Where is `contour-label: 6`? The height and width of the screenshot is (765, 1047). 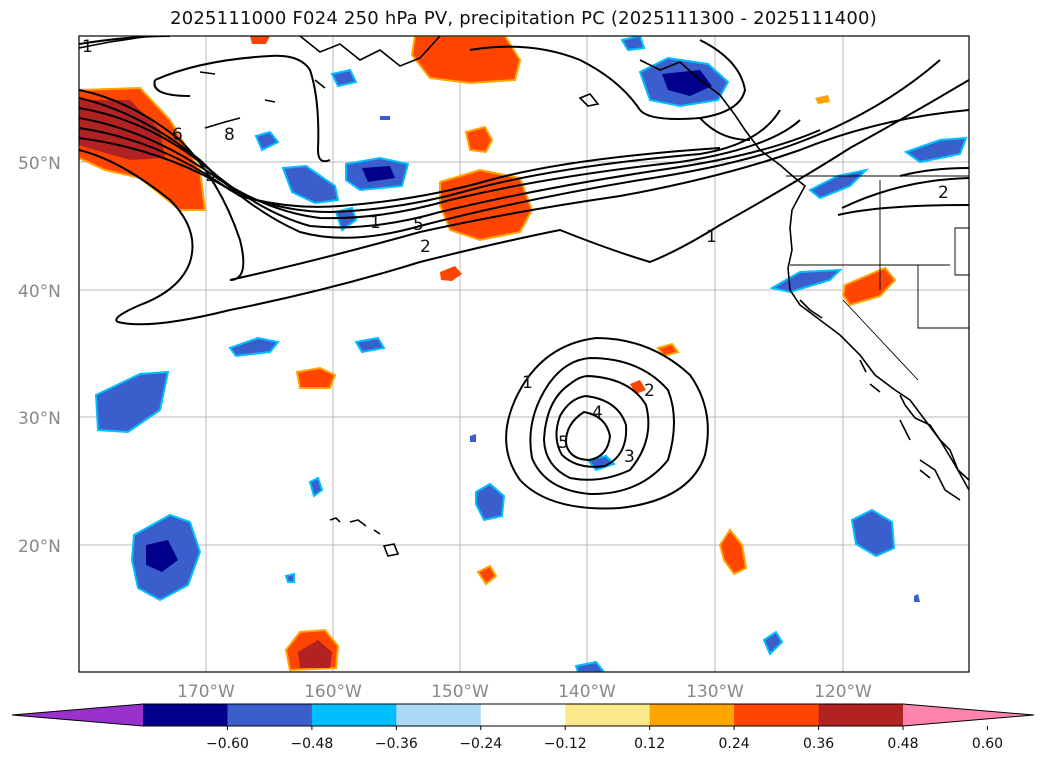
contour-label: 6 is located at coordinates (177, 135).